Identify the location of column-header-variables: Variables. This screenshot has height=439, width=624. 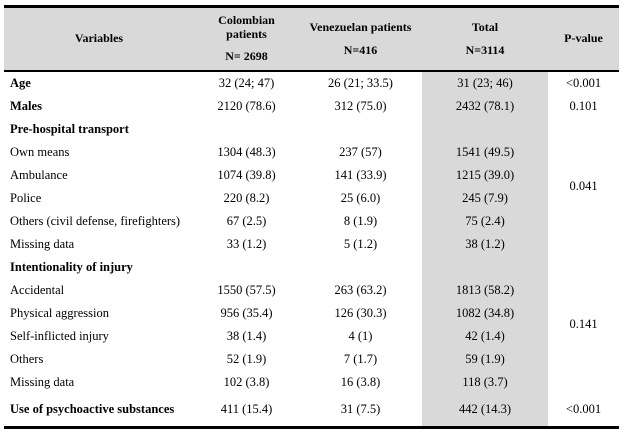
(99, 39).